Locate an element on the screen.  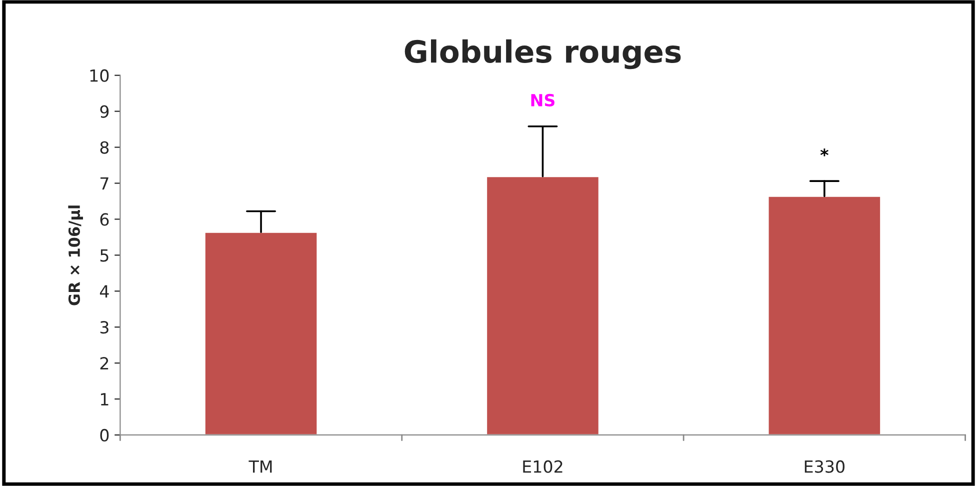
y-tick-label: 6 is located at coordinates (104, 219).